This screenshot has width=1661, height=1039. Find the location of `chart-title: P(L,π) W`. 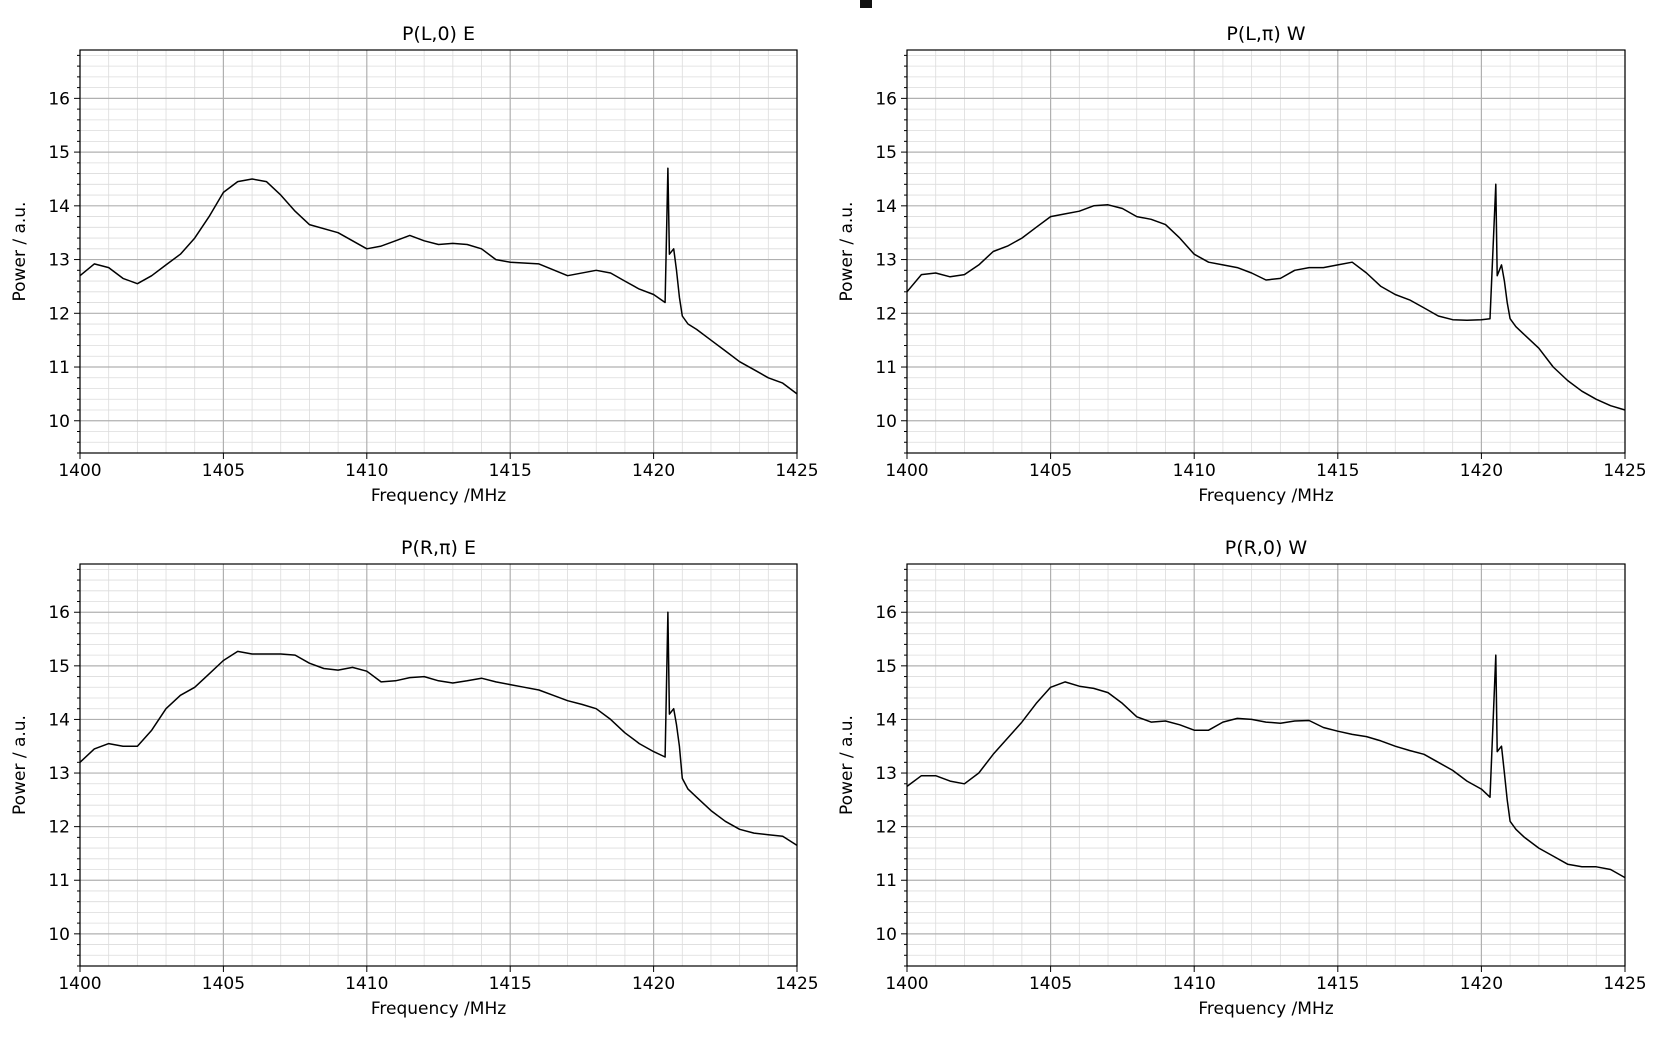

chart-title: P(L,π) W is located at coordinates (1265, 34).